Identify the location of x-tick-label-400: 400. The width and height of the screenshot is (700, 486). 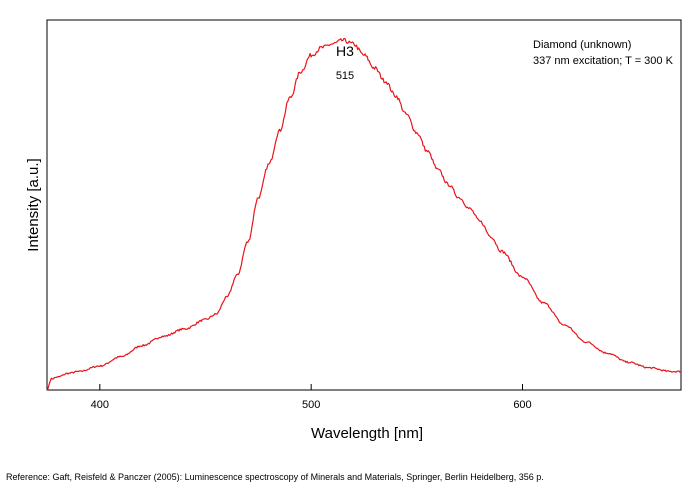
(100, 405).